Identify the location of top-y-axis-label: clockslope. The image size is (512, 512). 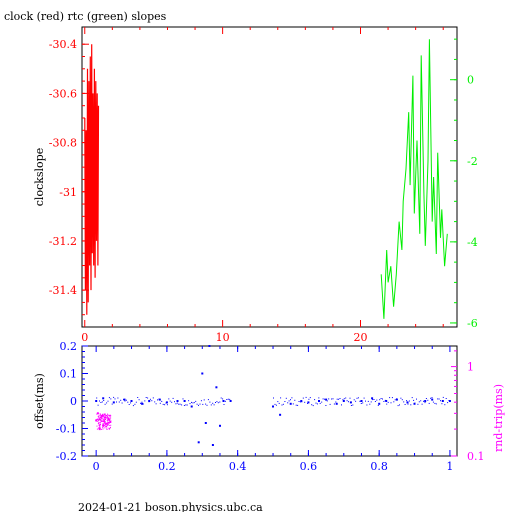
(39, 177).